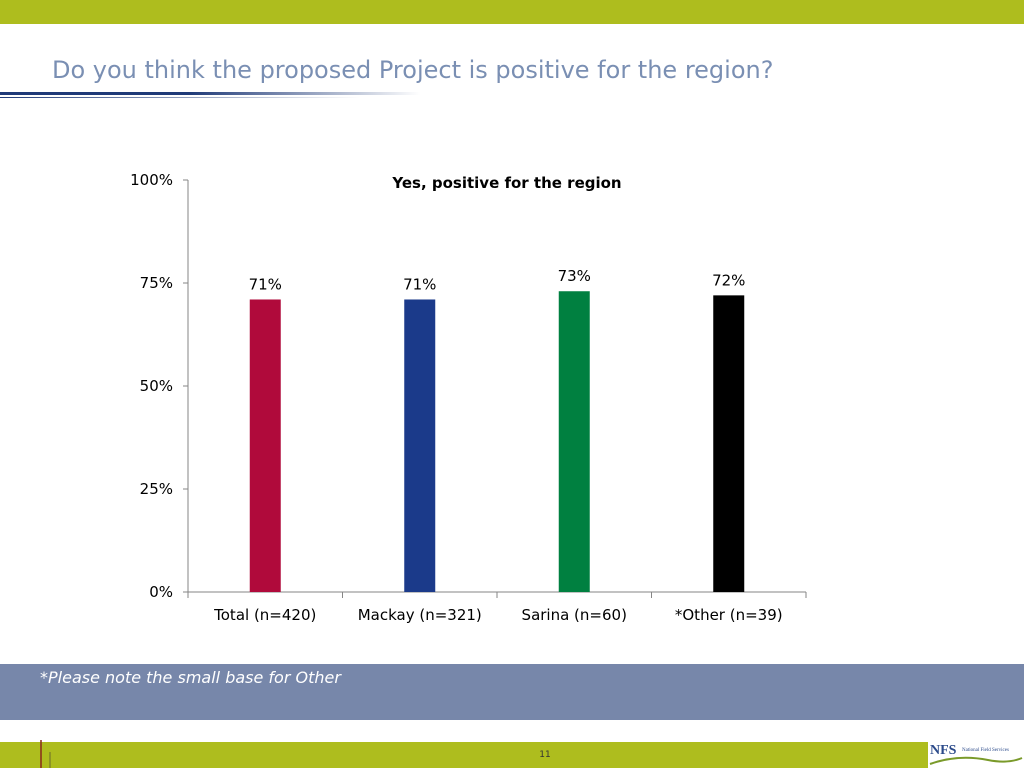 This screenshot has width=1024, height=772. I want to click on y-tick-label: 0%, so click(161, 592).